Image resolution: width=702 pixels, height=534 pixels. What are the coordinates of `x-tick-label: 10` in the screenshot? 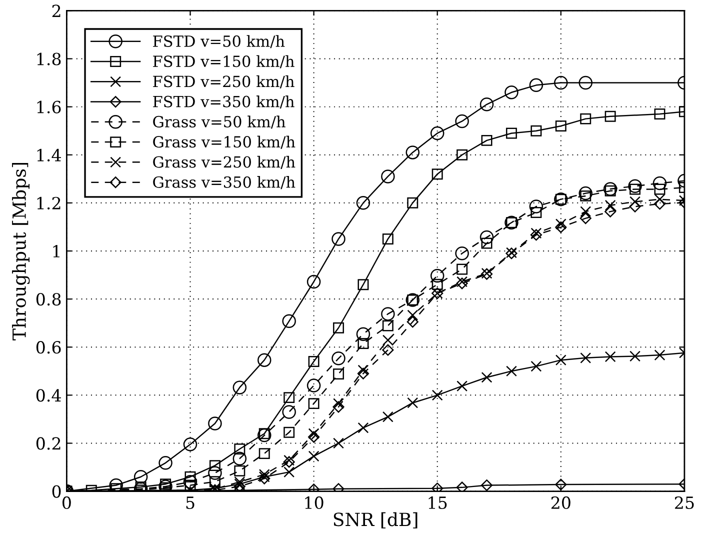 It's located at (314, 503).